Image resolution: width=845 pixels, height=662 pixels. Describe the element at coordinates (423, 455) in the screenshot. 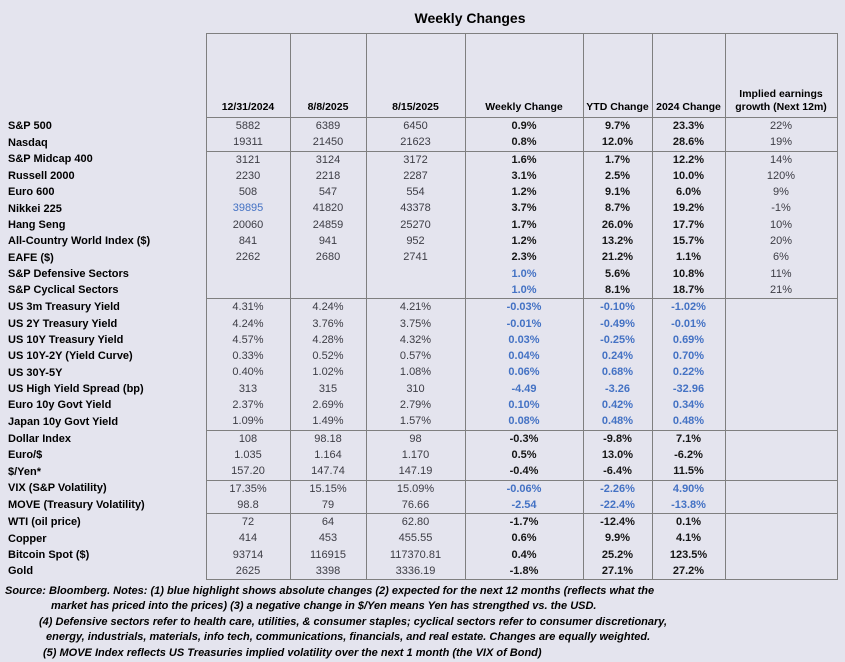

I see `table-row: Euro/$ 1.035 1.164 1.170 0.5% 13.0% -6.2%` at that location.